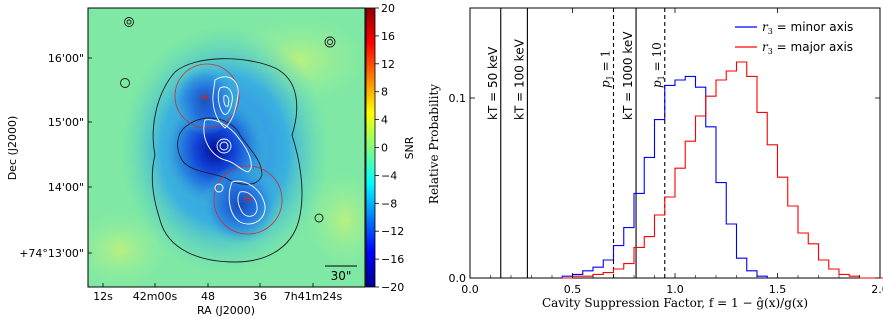 This screenshot has width=883, height=322. Describe the element at coordinates (388, 64) in the screenshot. I see `colorbar-tick-label: 12` at that location.